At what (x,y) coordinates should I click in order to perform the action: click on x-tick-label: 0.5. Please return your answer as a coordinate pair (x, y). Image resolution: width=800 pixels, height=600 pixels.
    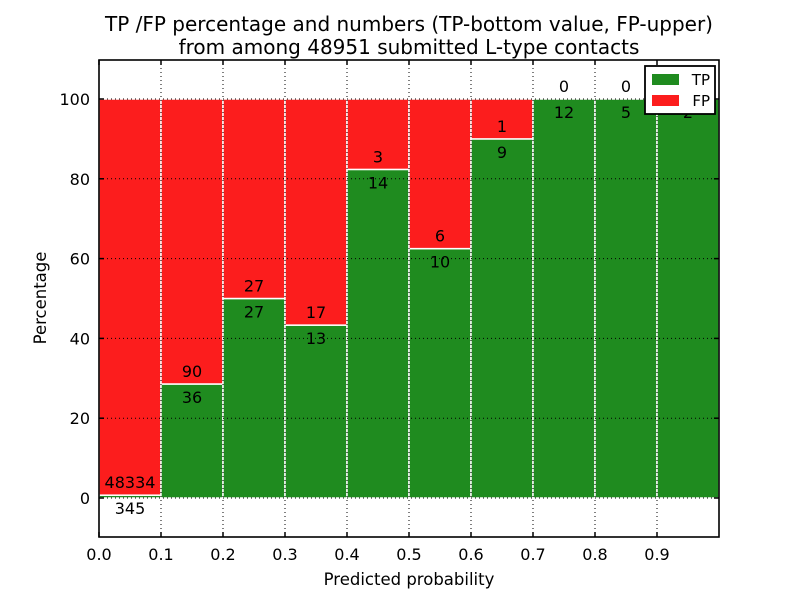
    Looking at the image, I should click on (408, 554).